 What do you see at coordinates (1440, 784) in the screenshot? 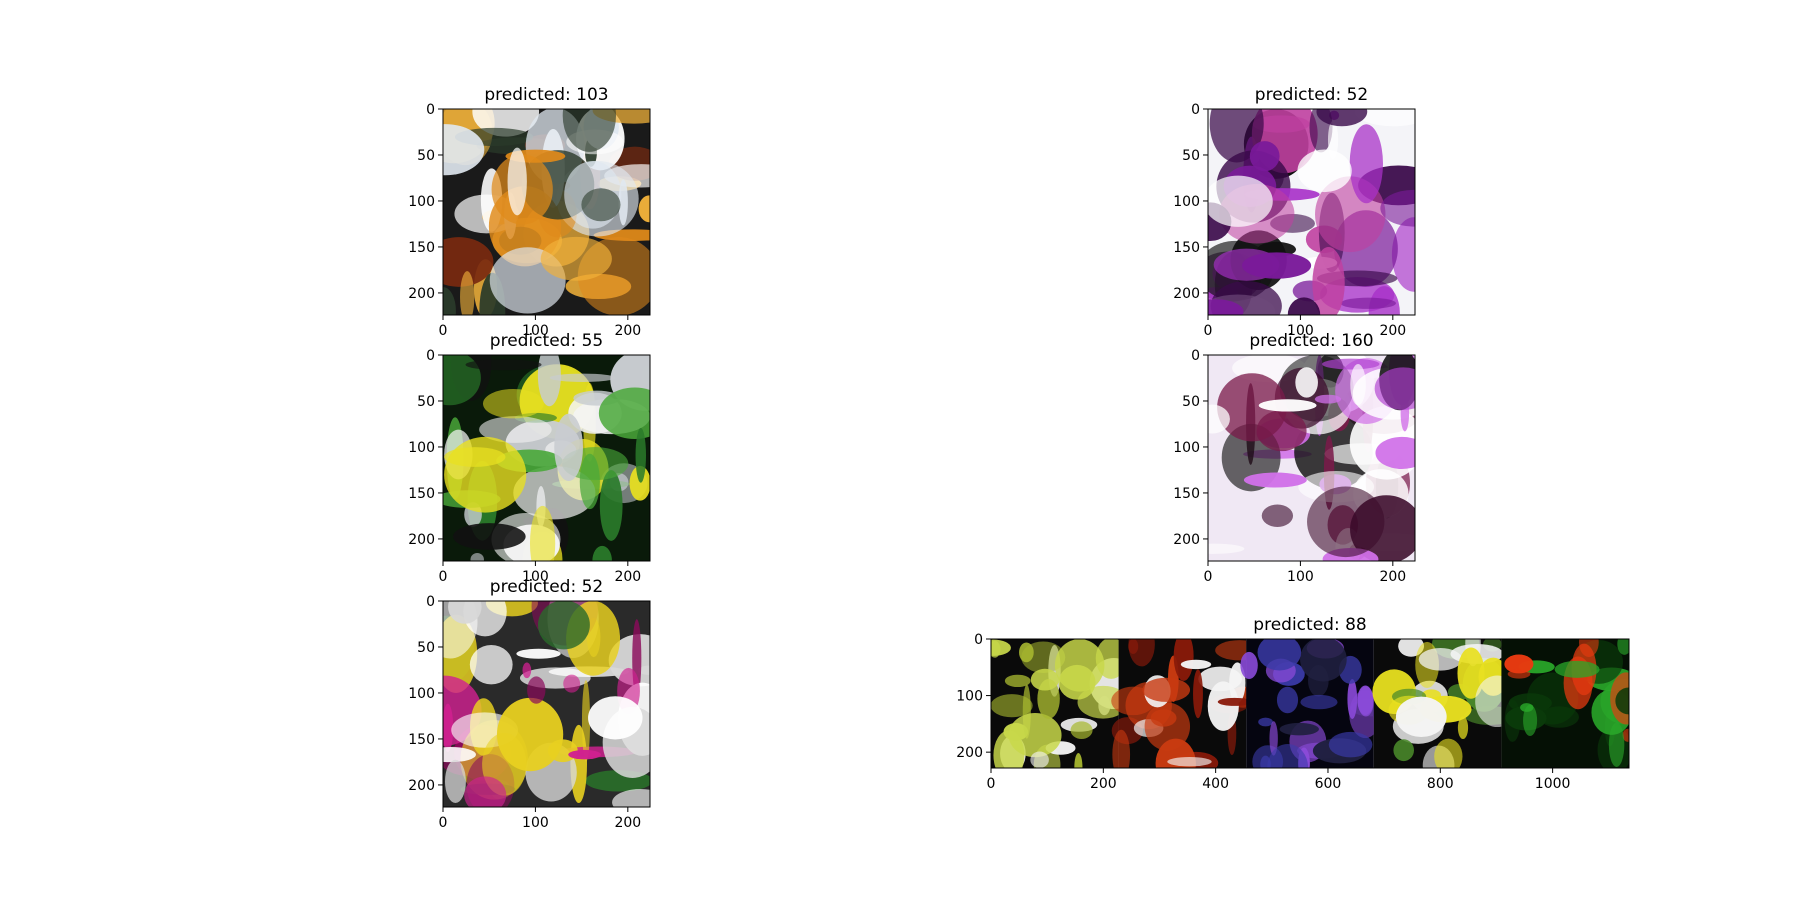
I see `x-tick-label: 800` at bounding box center [1440, 784].